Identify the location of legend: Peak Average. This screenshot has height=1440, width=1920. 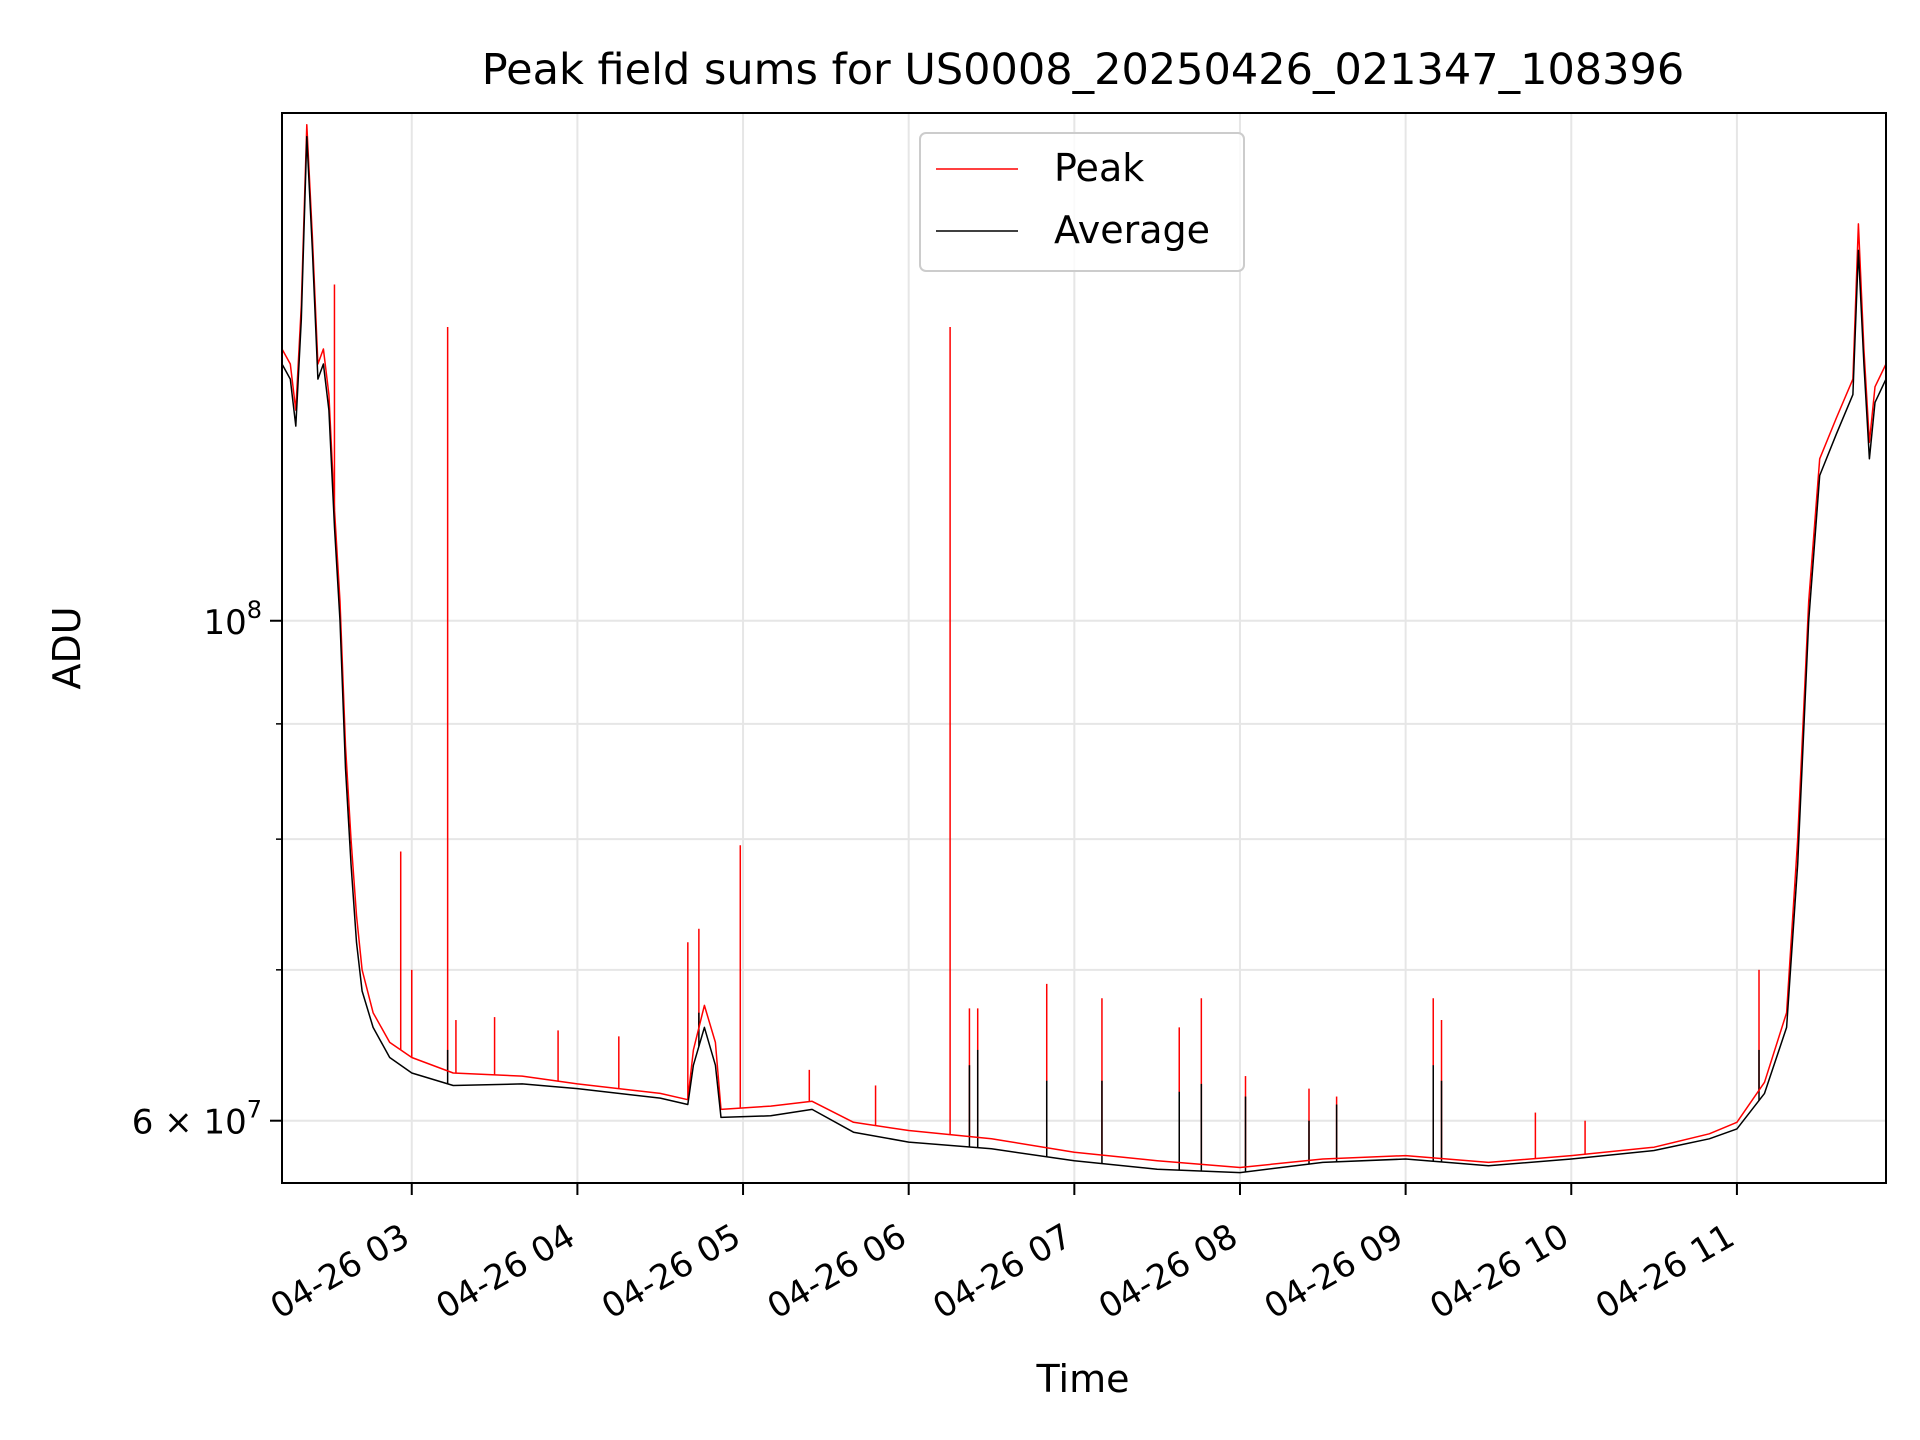
(1082, 202).